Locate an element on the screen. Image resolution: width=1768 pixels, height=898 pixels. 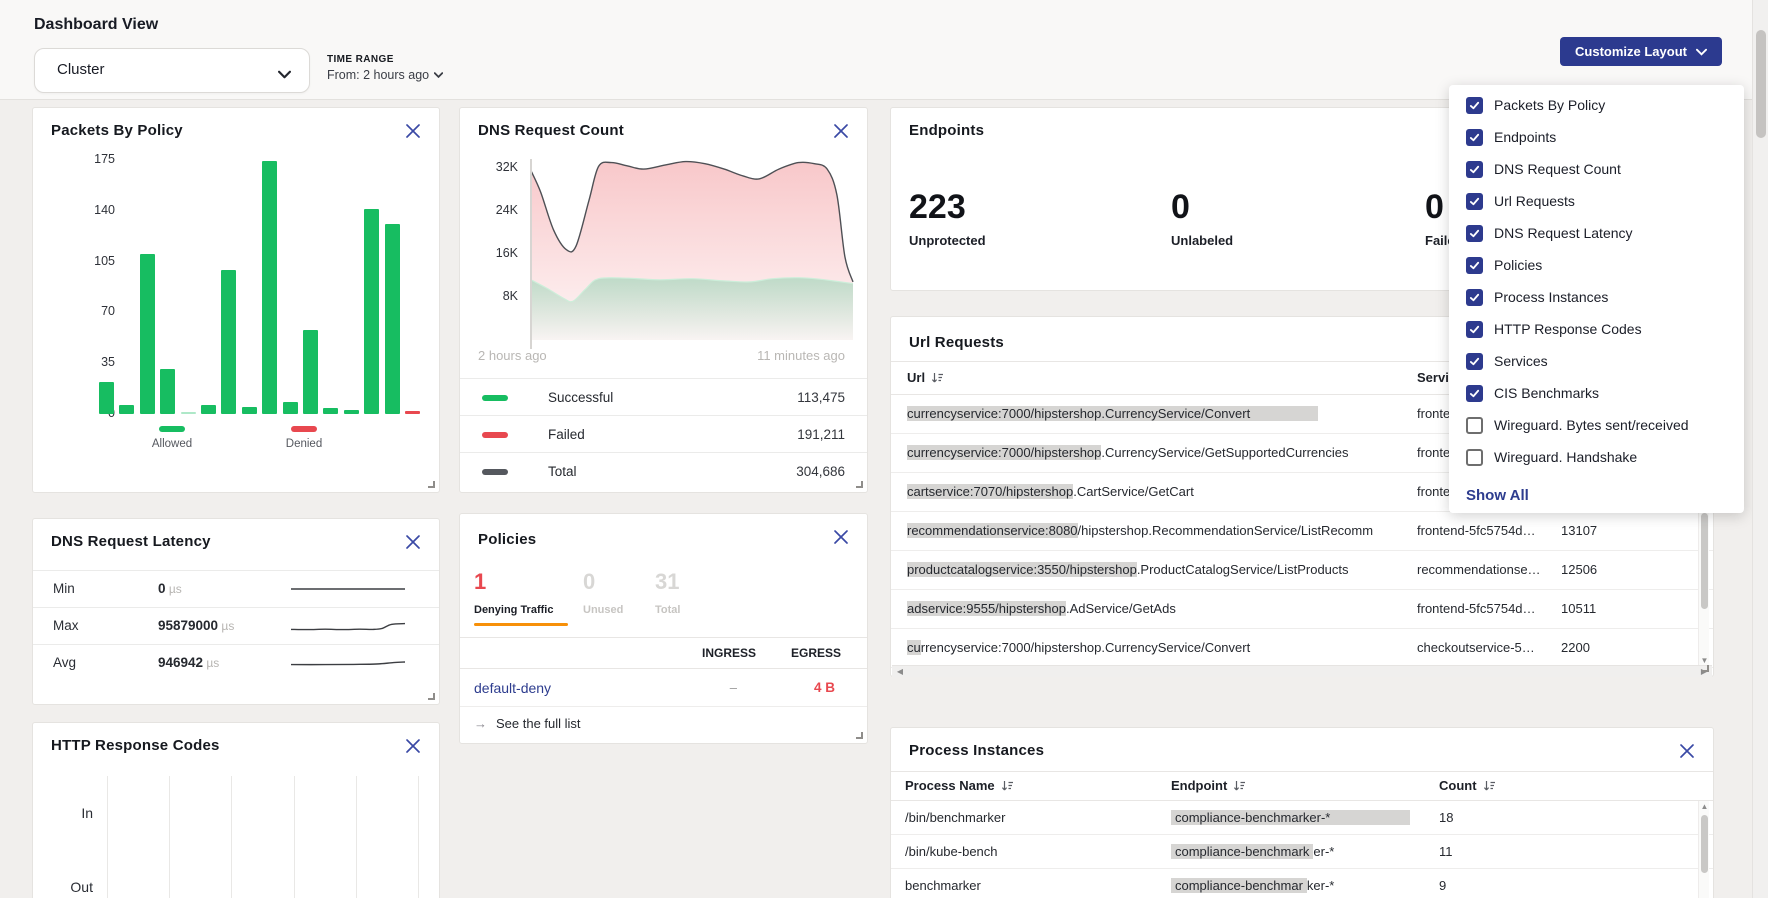
url-highlight: recommendationservice:8080 is located at coordinates (992, 530).